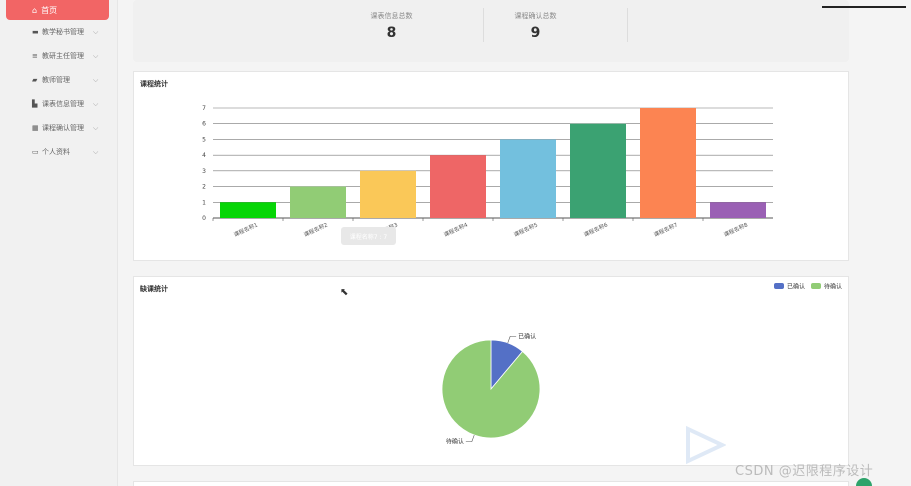 The image size is (911, 486). Describe the element at coordinates (455, 229) in the screenshot. I see `x-tick-label: 课程名称4` at that location.